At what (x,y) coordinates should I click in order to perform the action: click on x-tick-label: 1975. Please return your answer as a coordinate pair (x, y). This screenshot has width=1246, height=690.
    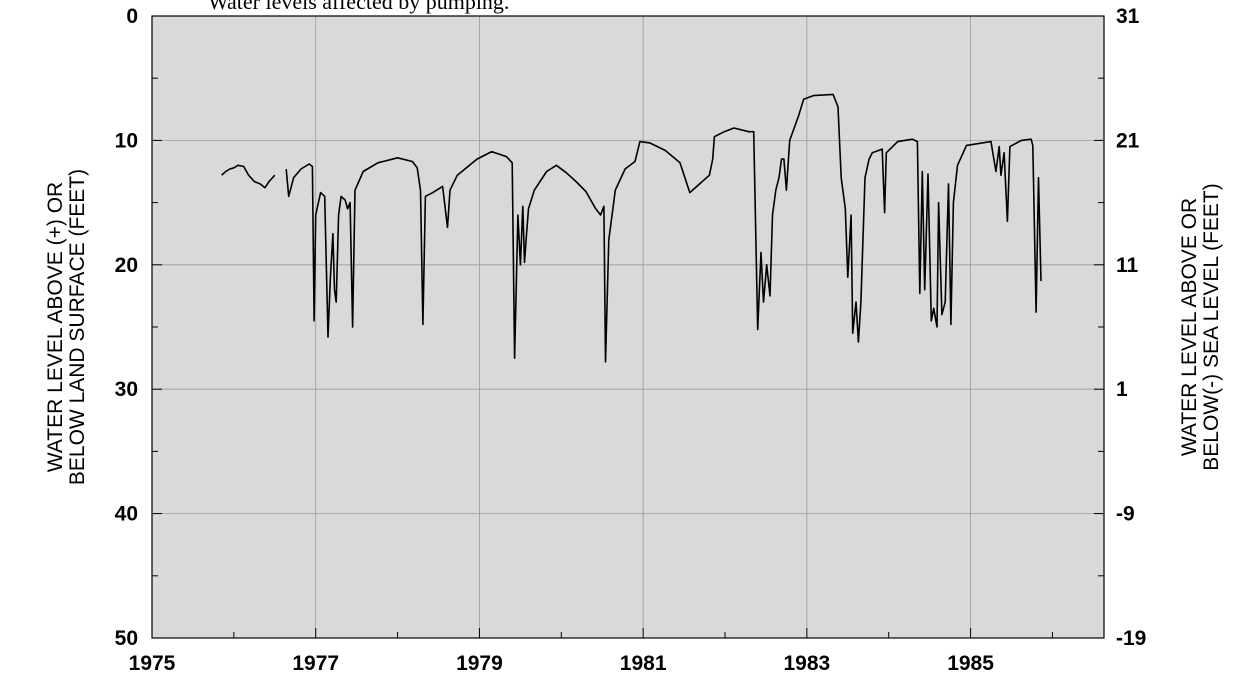
    Looking at the image, I should click on (152, 663).